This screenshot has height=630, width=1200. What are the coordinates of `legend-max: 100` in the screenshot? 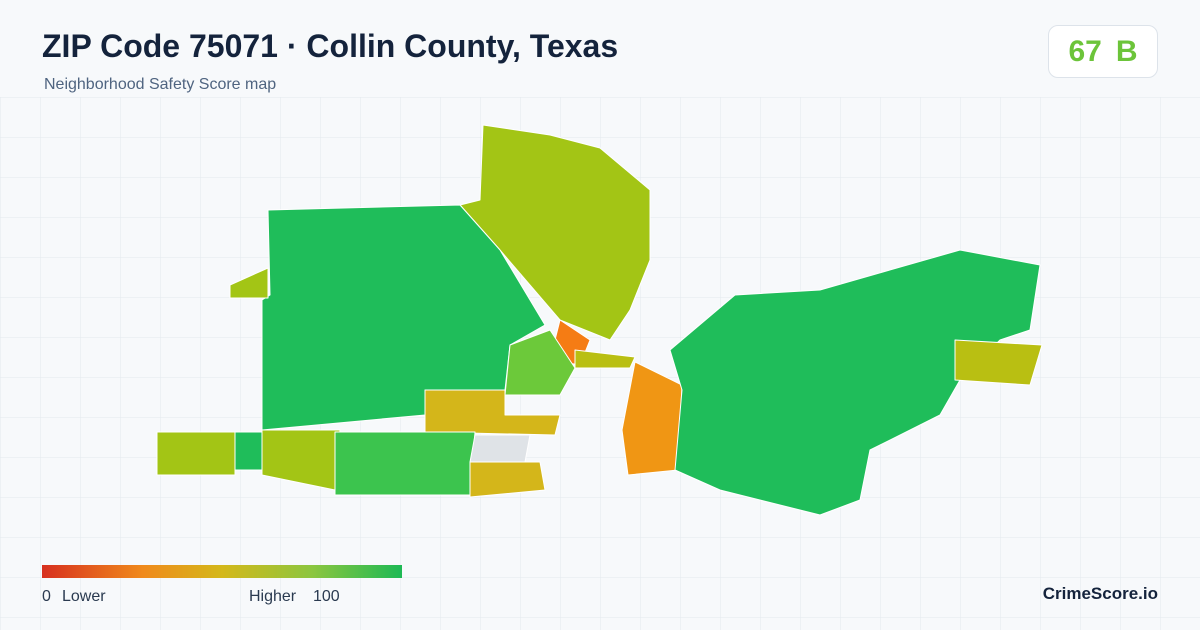 It's located at (326, 596).